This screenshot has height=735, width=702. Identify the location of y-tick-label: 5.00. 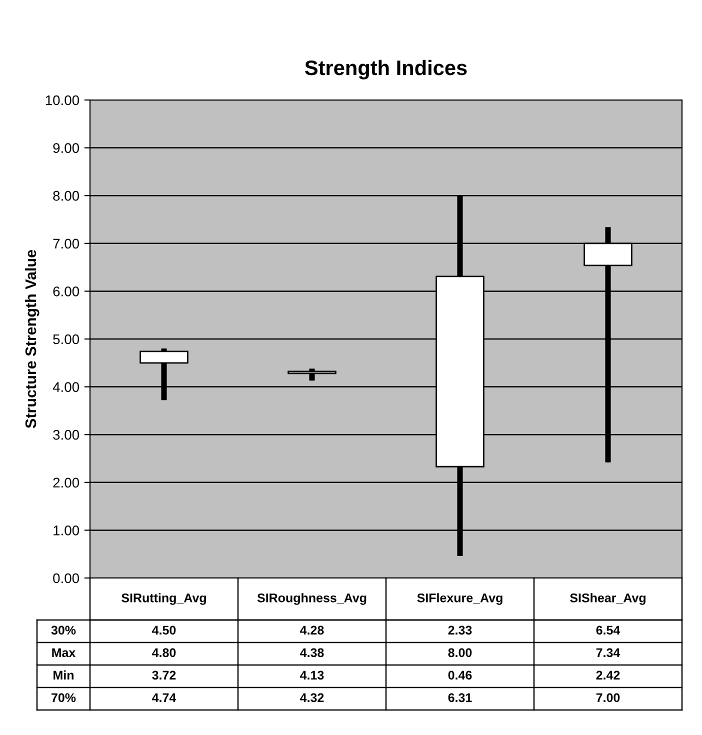
(66, 339).